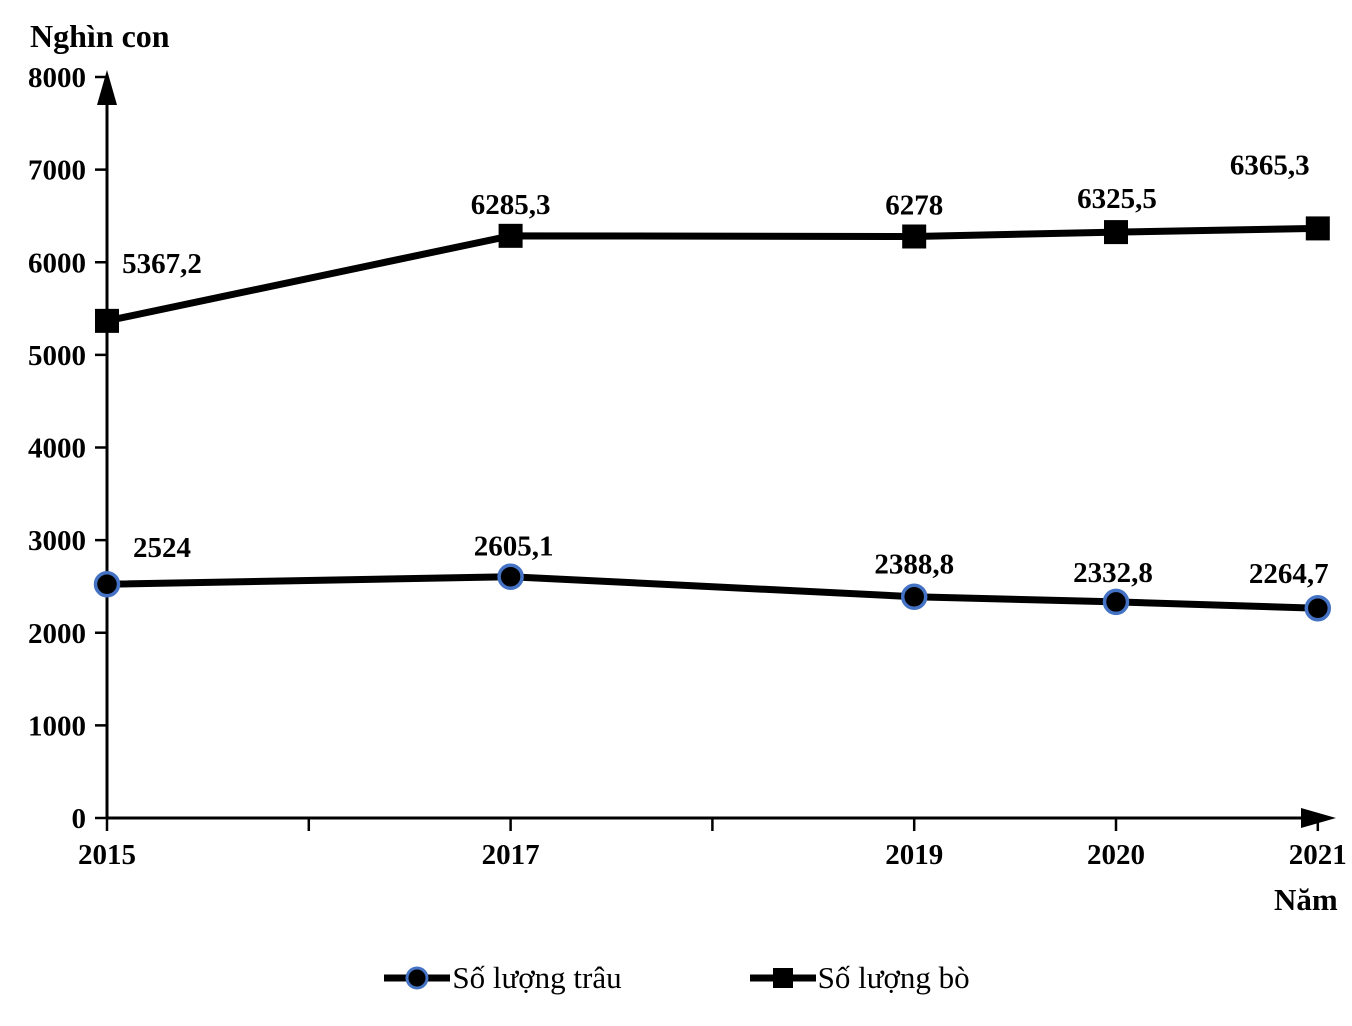 The width and height of the screenshot is (1352, 1026). What do you see at coordinates (57, 634) in the screenshot?
I see `y-tick-label: 2000` at bounding box center [57, 634].